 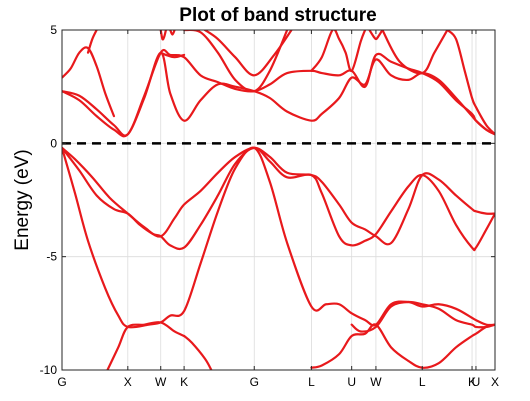 I want to click on y-tick-label: -5, so click(x=51, y=257).